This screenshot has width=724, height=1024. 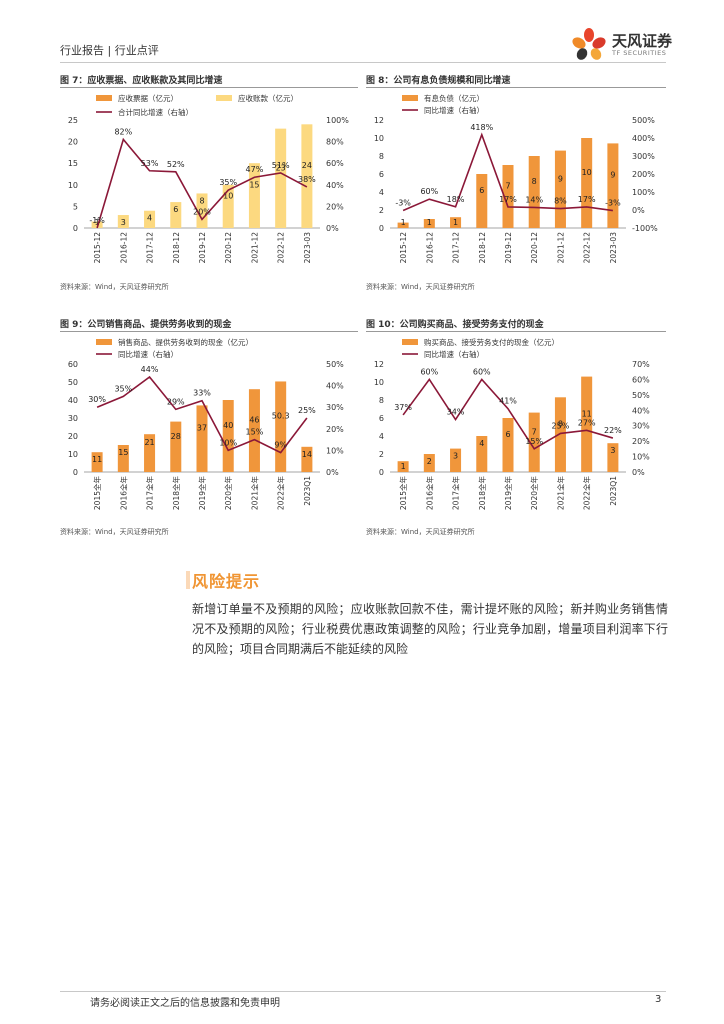 What do you see at coordinates (589, 44) in the screenshot?
I see `flower-logo-icon` at bounding box center [589, 44].